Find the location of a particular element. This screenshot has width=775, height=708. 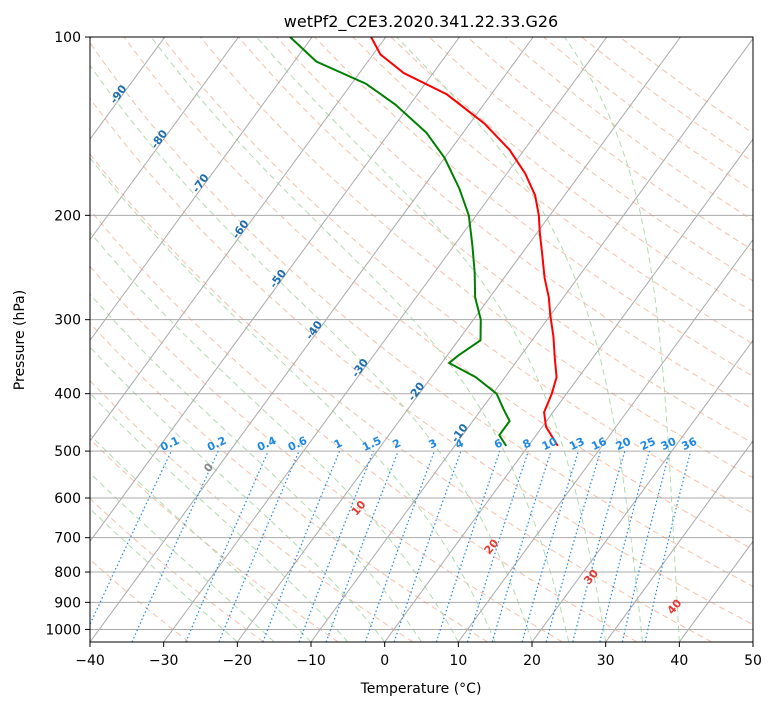

x-tick-label: −20 is located at coordinates (238, 661).